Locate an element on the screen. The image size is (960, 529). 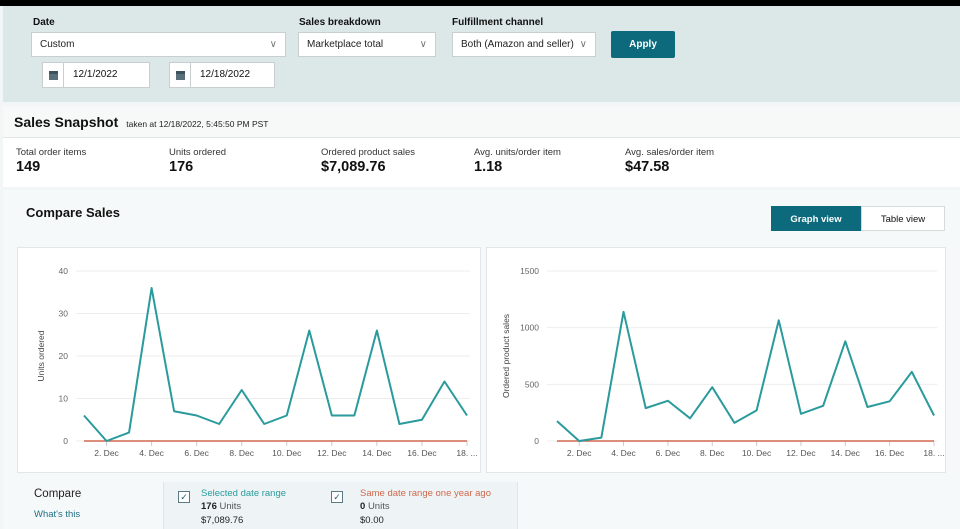
metric-total-order-items: Total order items 149 is located at coordinates (51, 161).